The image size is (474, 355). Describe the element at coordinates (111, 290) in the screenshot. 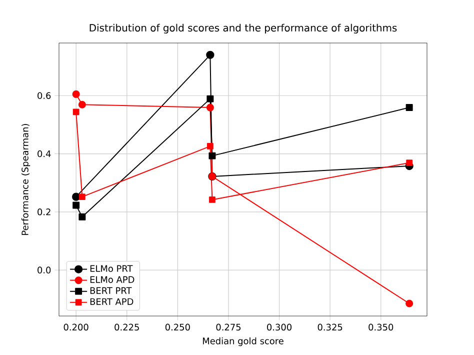

I see `legend-label: BERT PRT` at that location.